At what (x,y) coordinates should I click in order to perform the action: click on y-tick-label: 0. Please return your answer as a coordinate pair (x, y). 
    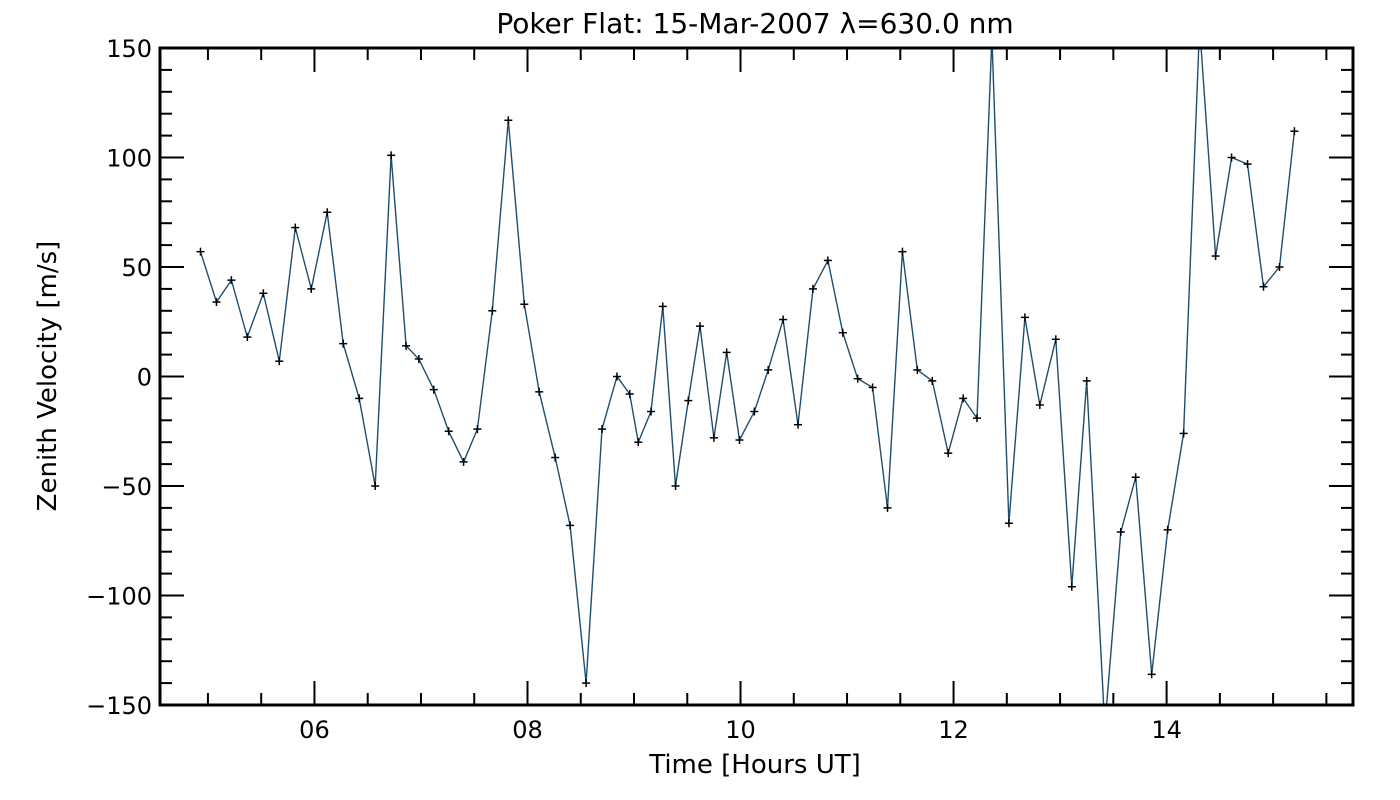
    Looking at the image, I should click on (144, 378).